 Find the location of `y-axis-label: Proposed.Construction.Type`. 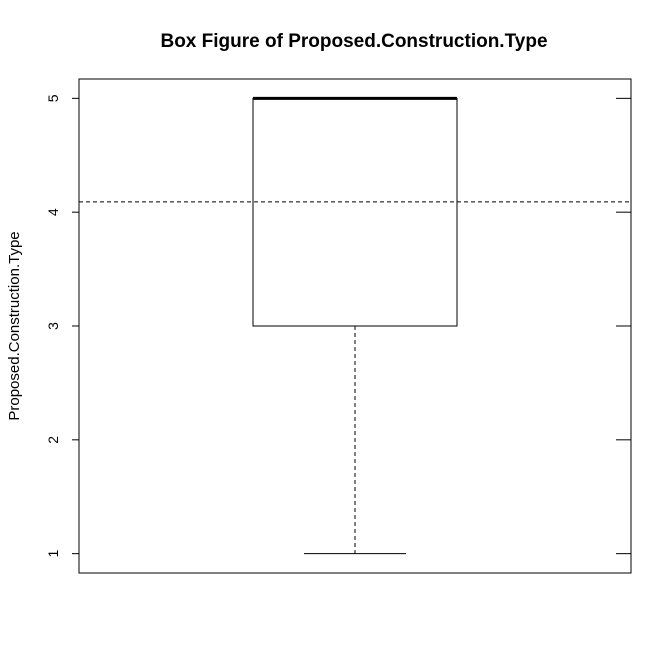

y-axis-label: Proposed.Construction.Type is located at coordinates (14, 325).